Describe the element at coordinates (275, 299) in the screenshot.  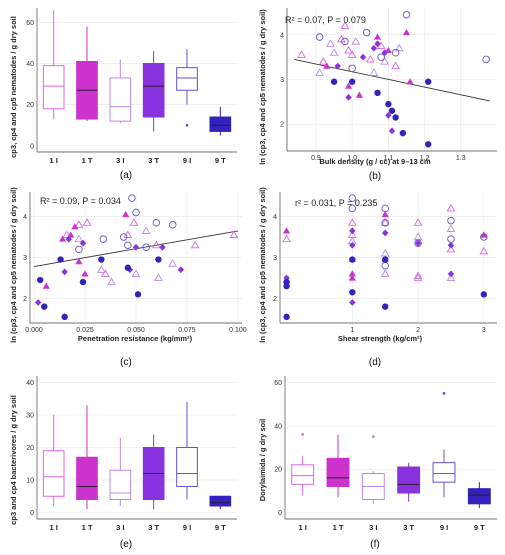
I see `ytick-label-d-0: 2` at that location.